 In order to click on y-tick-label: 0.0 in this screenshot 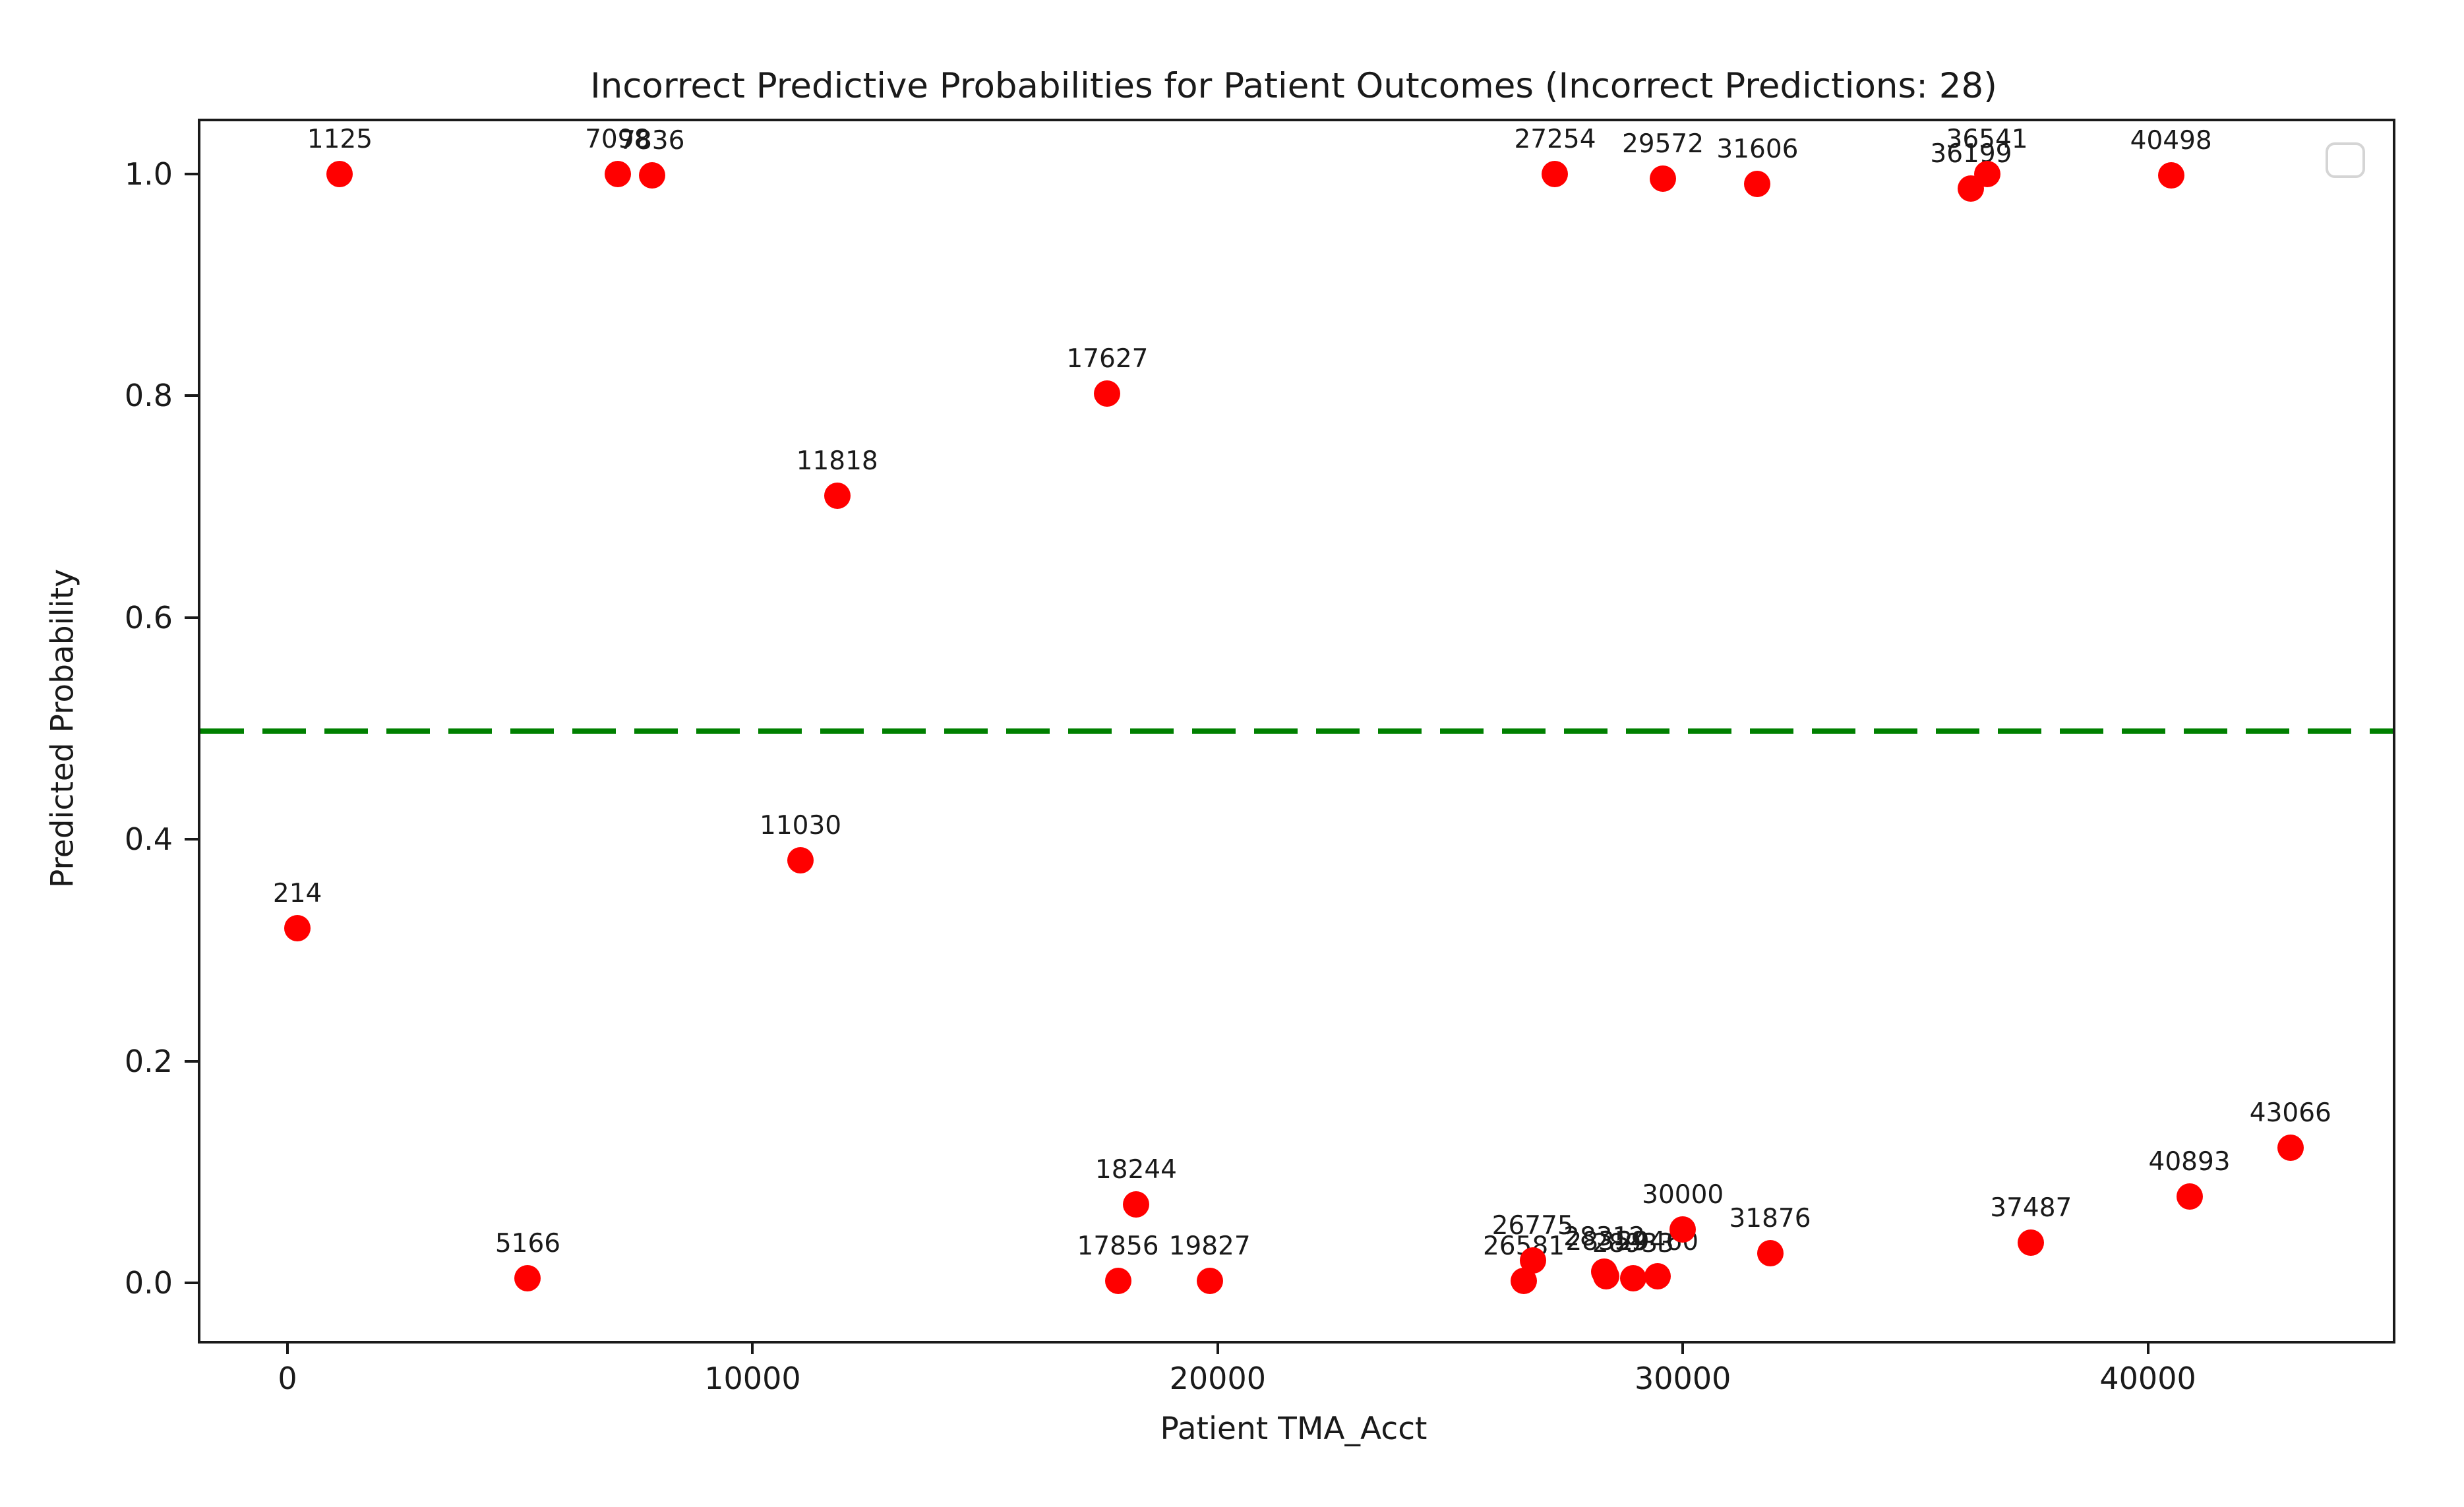, I will do `click(149, 1282)`.